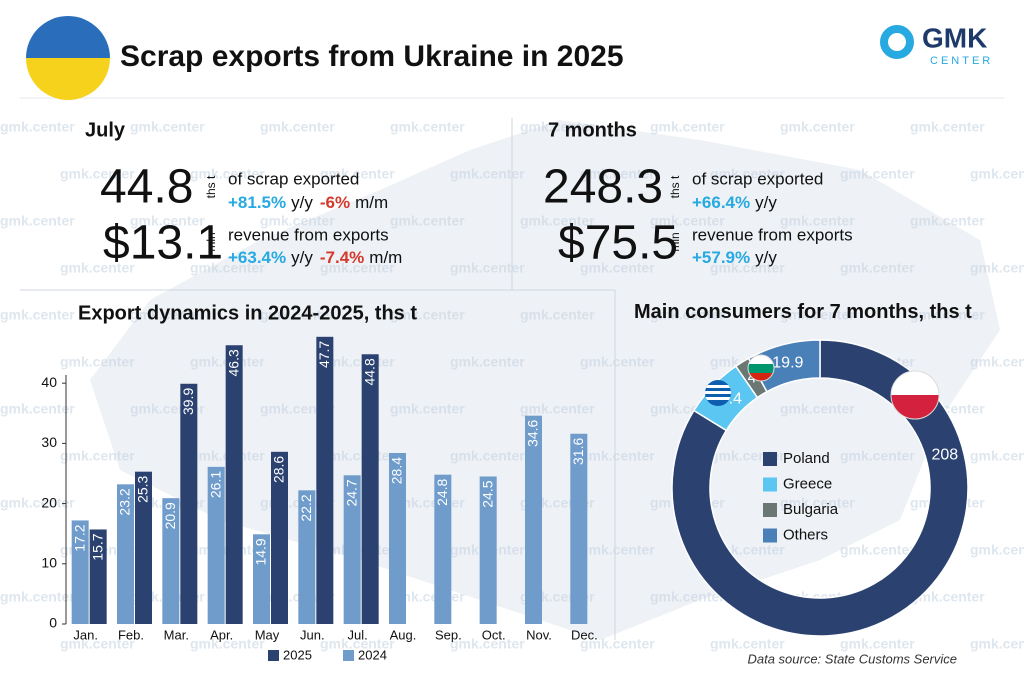 The image size is (1024, 683). I want to click on value-label: 24.5, so click(487, 493).